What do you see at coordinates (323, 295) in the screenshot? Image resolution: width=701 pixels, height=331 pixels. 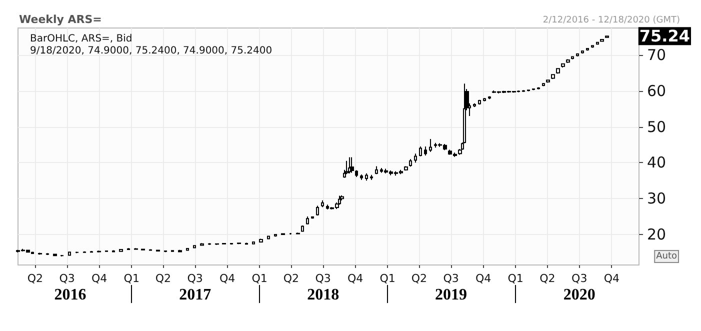 I see `x2-tick-label: 2018` at bounding box center [323, 295].